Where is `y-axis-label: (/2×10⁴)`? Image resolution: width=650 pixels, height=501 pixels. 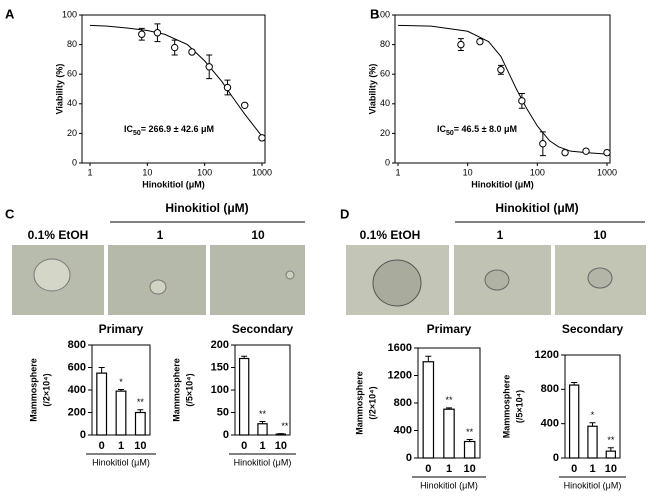
y-axis-label: (/2×10⁴) is located at coordinates (46, 389).